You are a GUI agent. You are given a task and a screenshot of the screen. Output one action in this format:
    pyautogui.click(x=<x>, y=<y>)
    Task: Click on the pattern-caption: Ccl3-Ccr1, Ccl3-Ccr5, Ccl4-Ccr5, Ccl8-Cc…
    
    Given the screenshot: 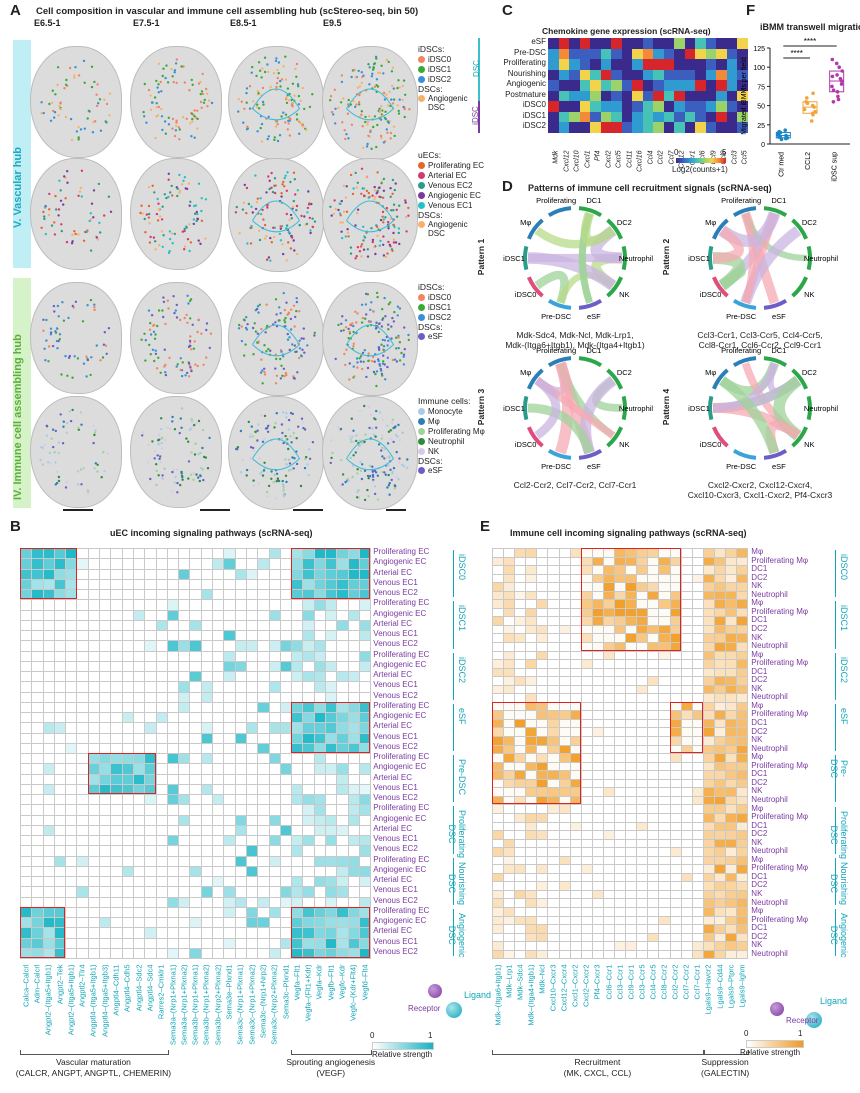 What is the action you would take?
    pyautogui.click(x=760, y=340)
    